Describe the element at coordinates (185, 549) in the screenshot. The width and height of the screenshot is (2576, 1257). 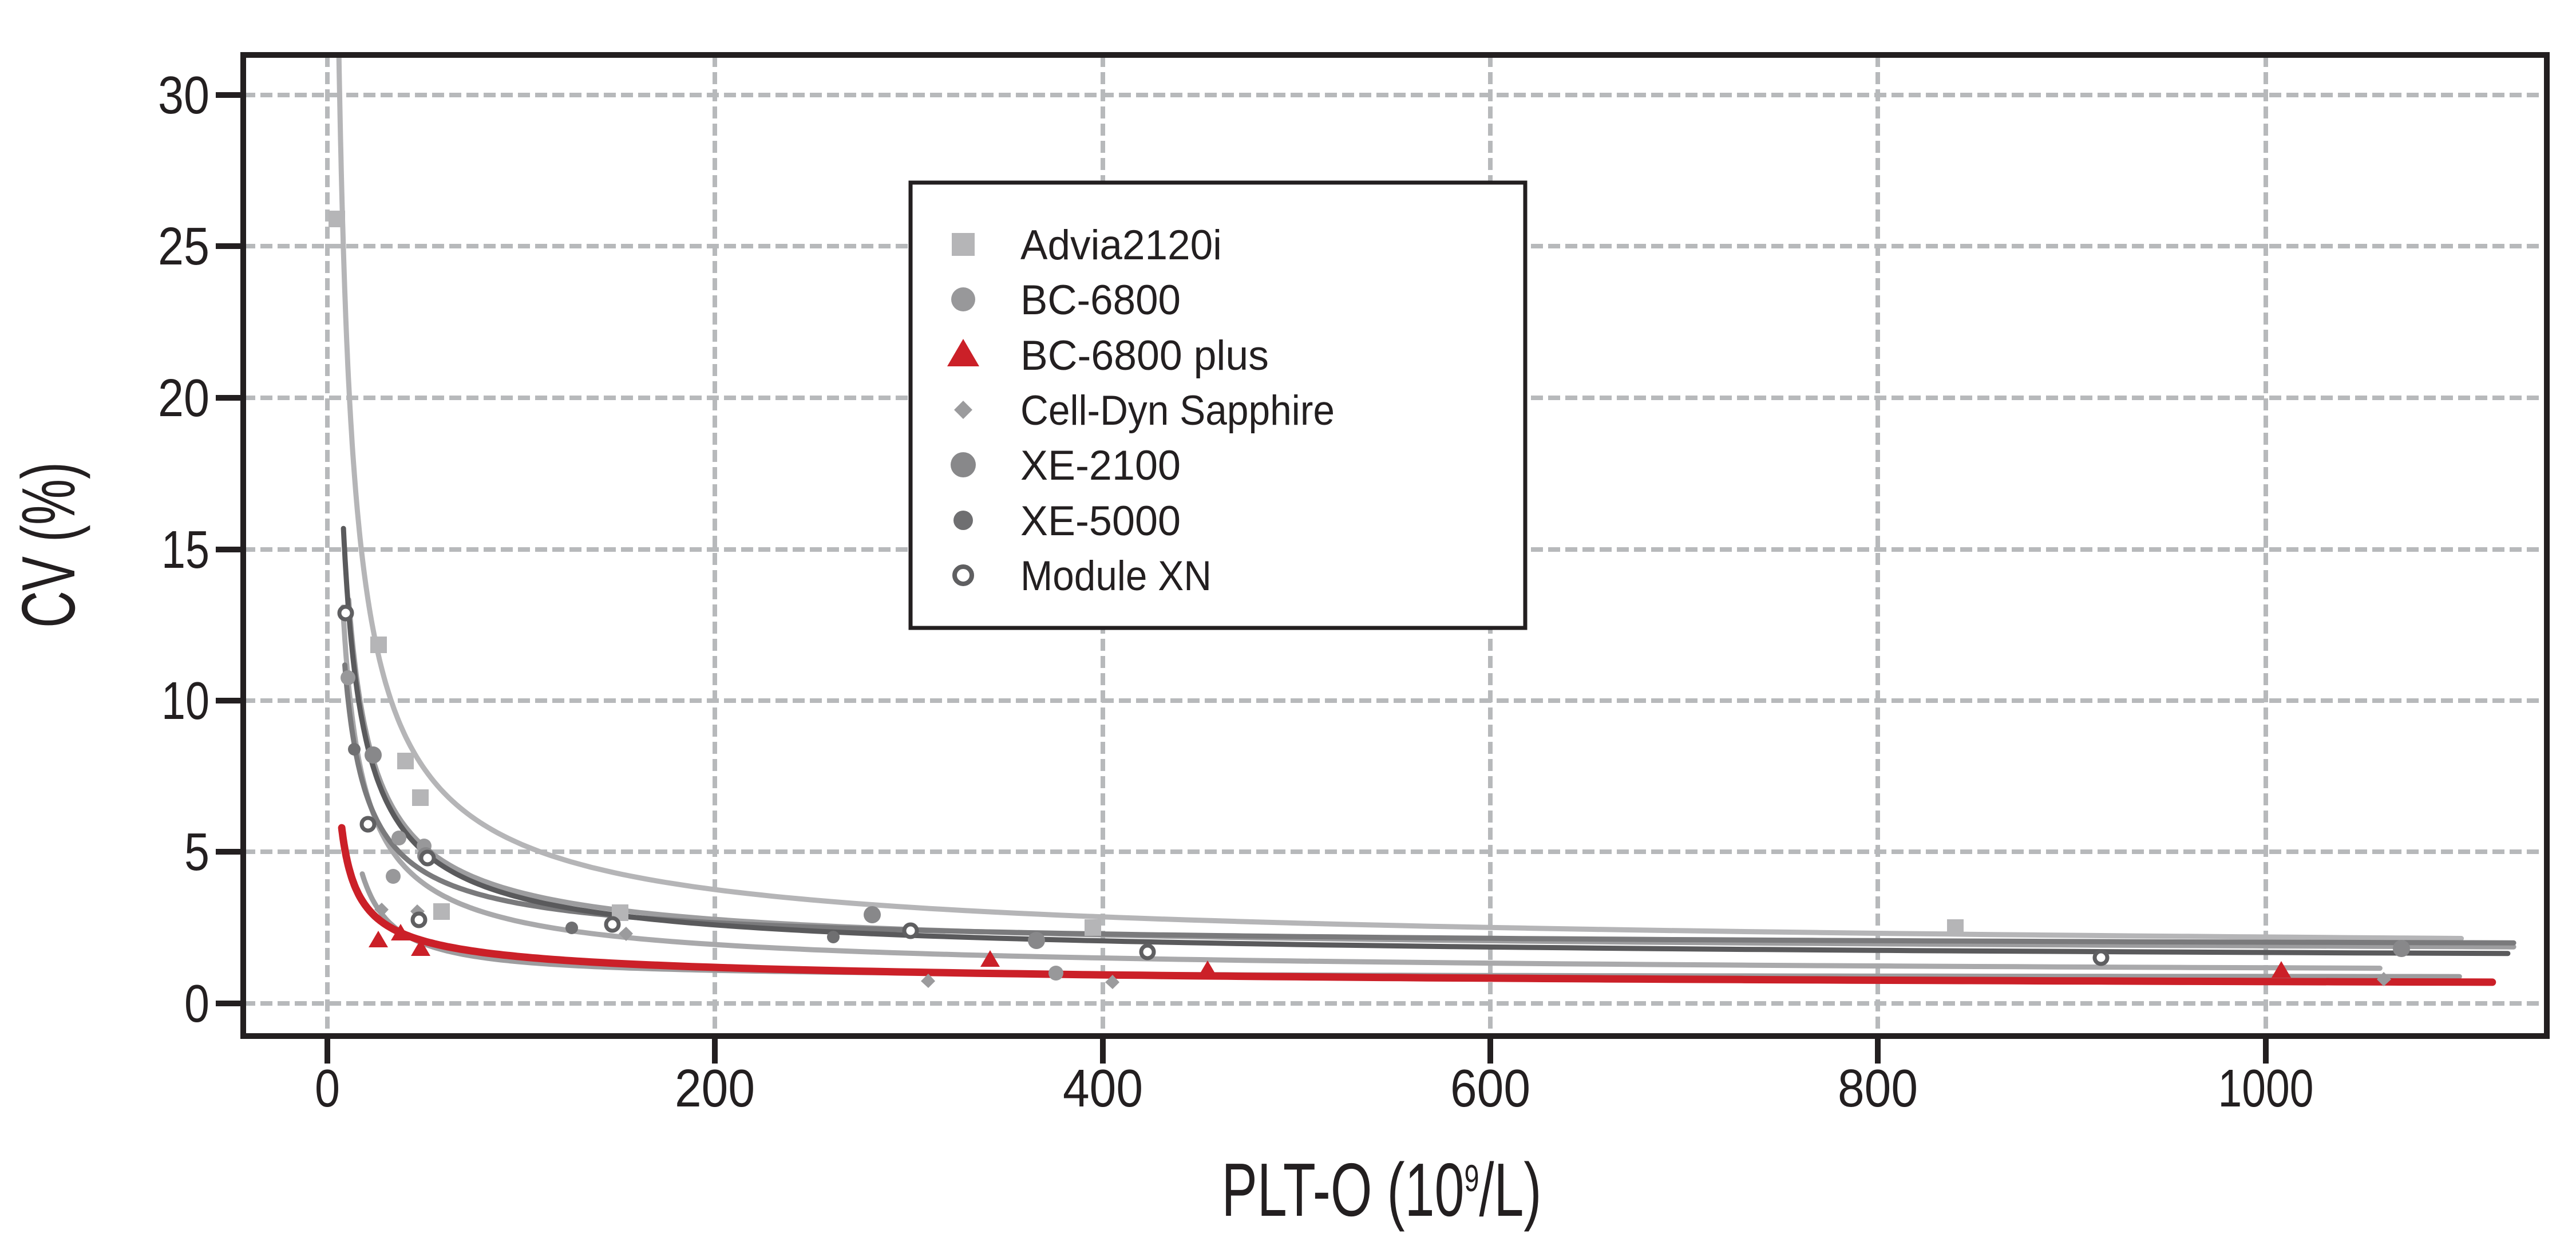
I see `svg-text: 15` at that location.